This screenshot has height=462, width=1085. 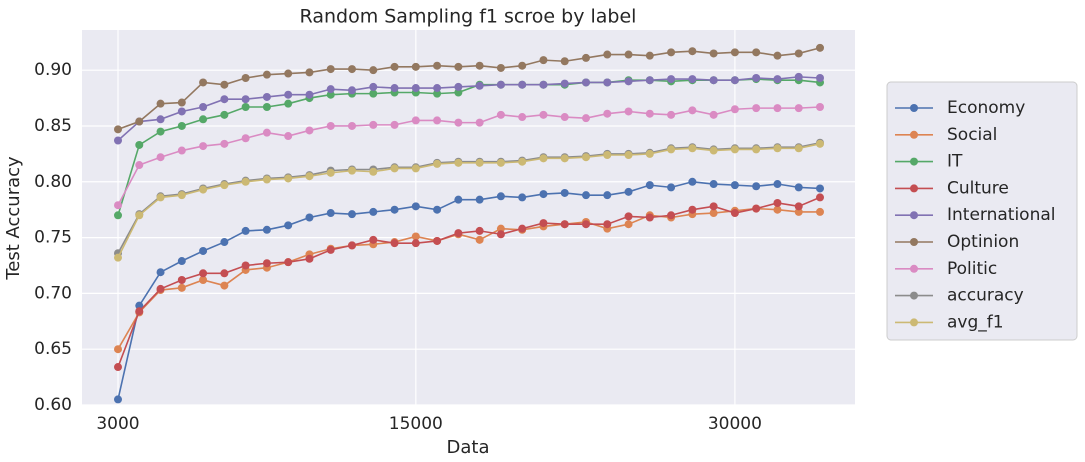 I want to click on y-tick-label: 0.80, so click(x=53, y=182).